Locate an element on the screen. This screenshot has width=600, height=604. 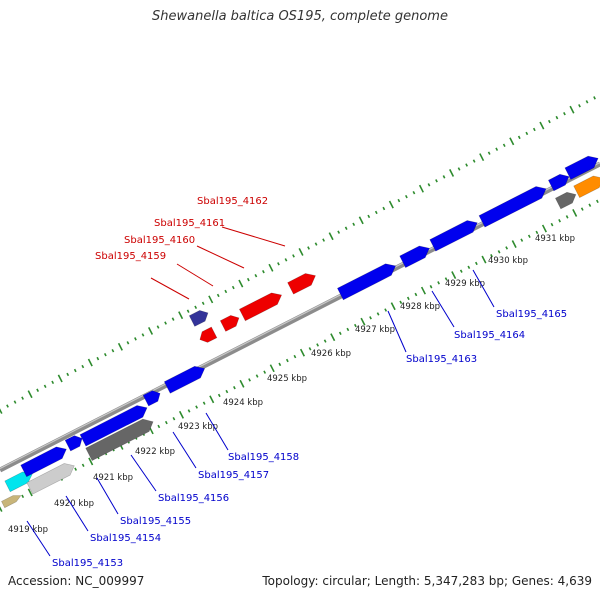
scale-label: 4930 kbp is located at coordinates (508, 261).